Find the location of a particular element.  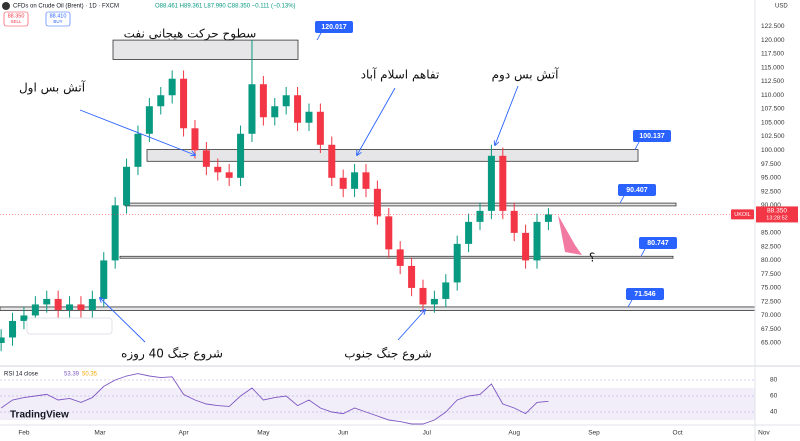

symbol-tag-box is located at coordinates (742, 214).